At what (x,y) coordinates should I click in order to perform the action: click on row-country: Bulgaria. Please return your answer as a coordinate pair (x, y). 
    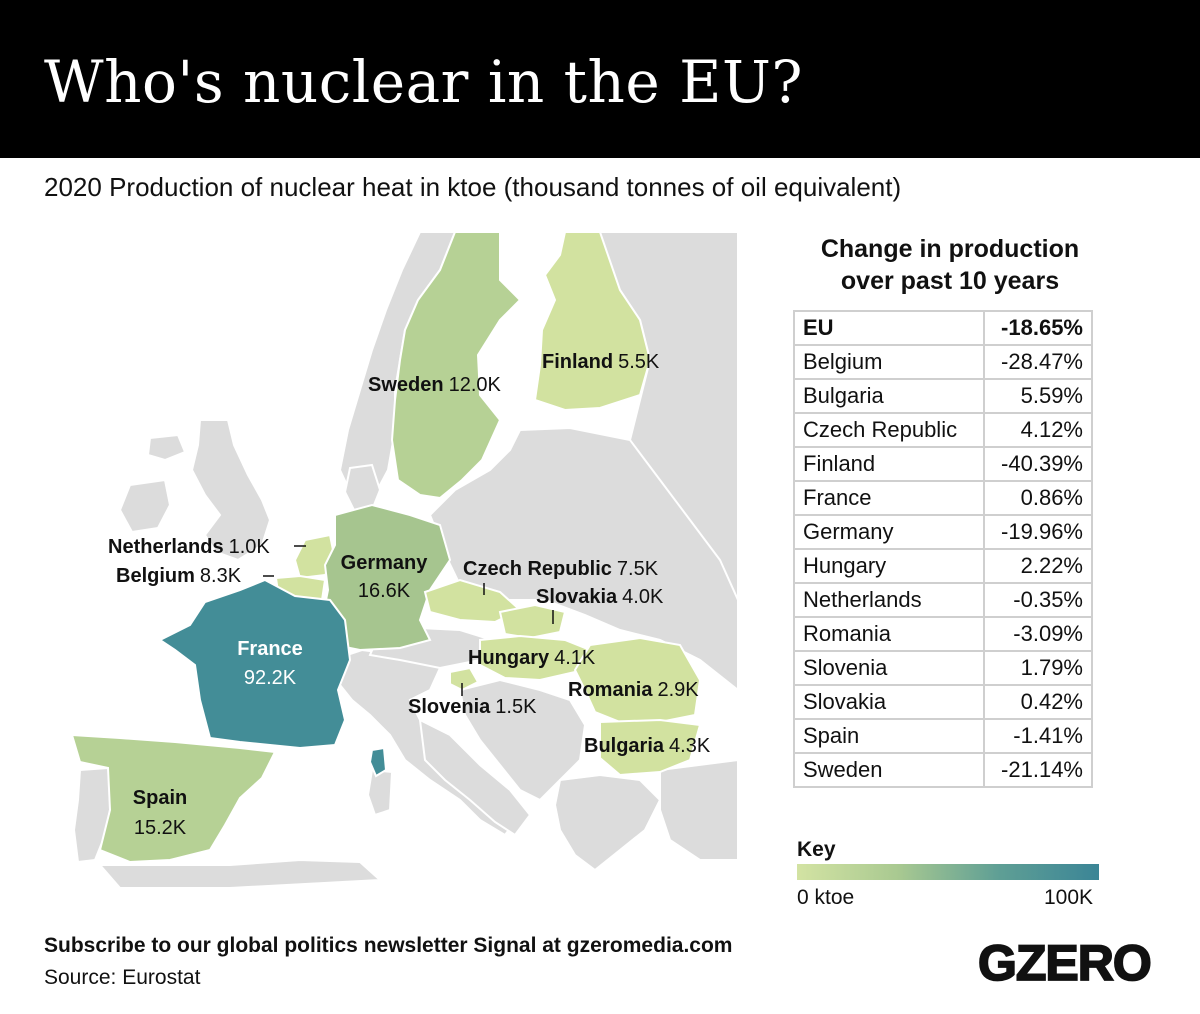
    Looking at the image, I should click on (889, 396).